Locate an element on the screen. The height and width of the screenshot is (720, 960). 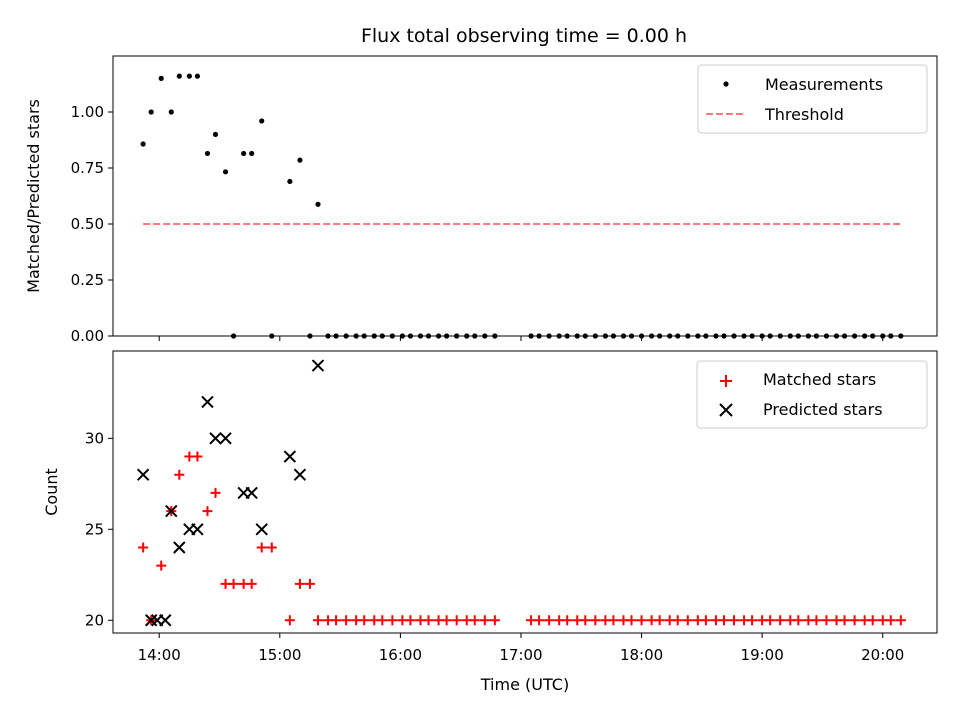
y-tick-label: 30 is located at coordinates (94, 438).